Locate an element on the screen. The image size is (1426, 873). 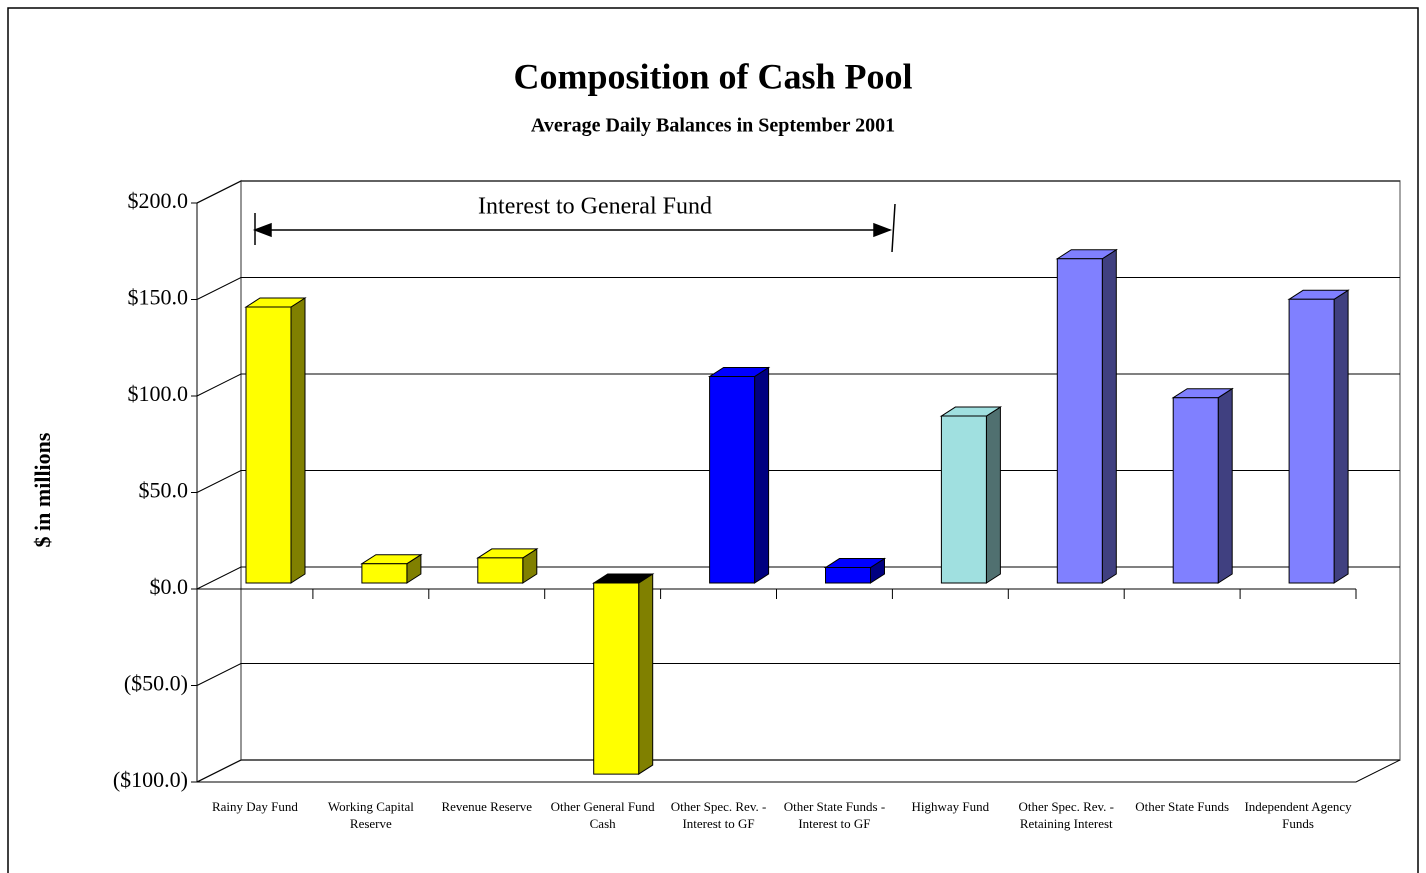
x-tick-label: Other State Funds is located at coordinates (1182, 806).